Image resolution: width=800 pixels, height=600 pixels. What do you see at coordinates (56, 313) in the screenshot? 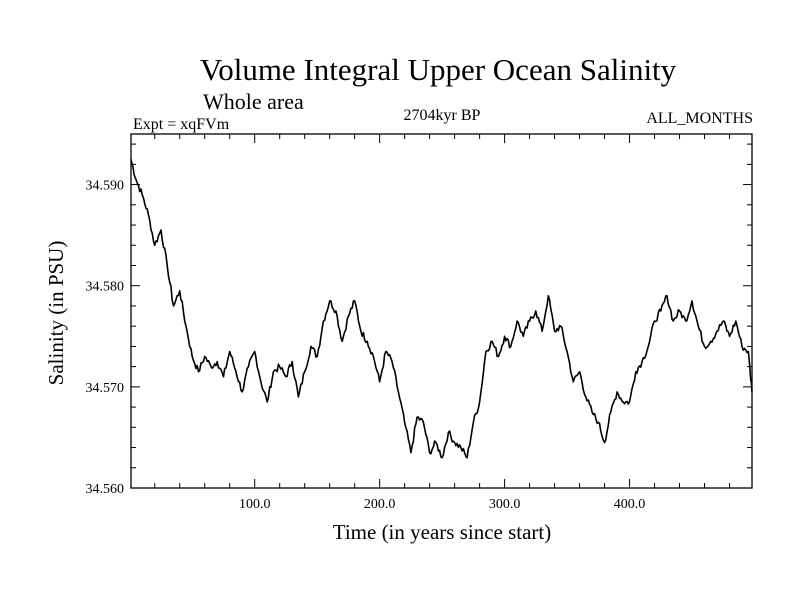
I see `y-axis-label: Salinity (in PSU)` at bounding box center [56, 313].